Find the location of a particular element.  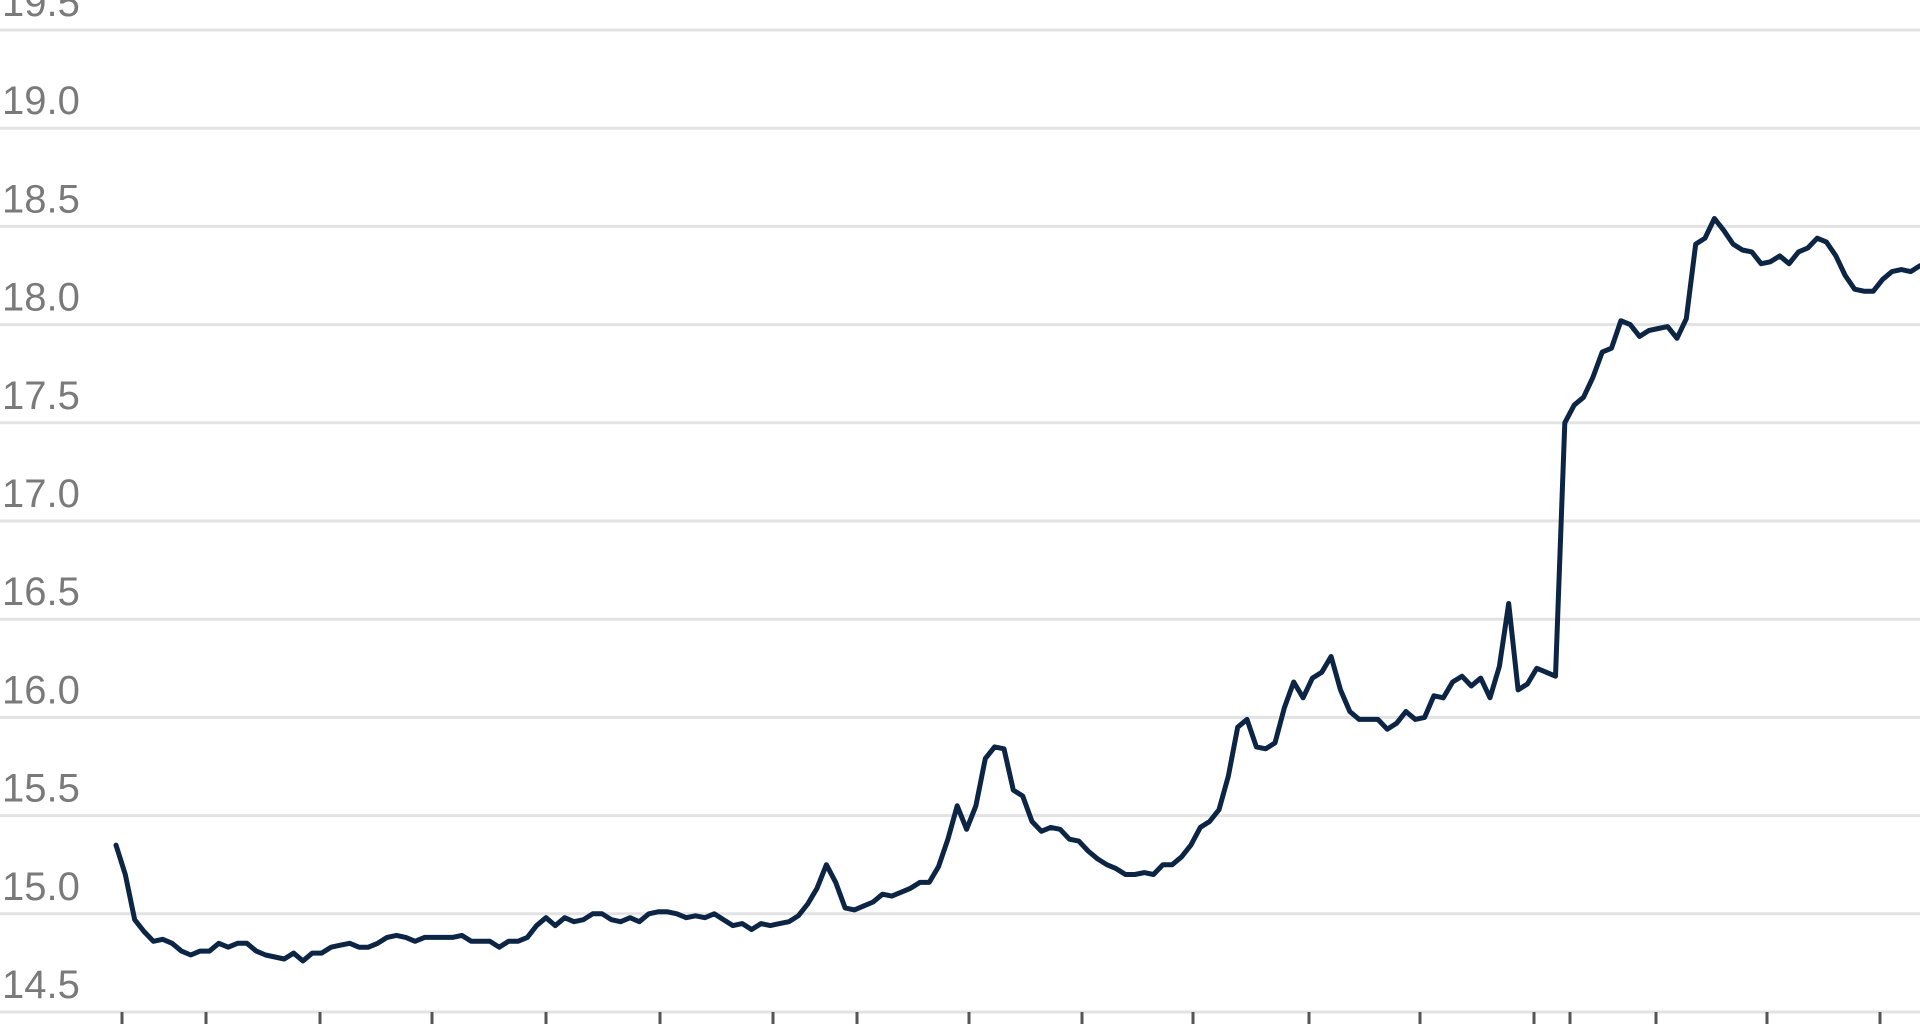

y-tick-label: 17.0 is located at coordinates (41, 494).